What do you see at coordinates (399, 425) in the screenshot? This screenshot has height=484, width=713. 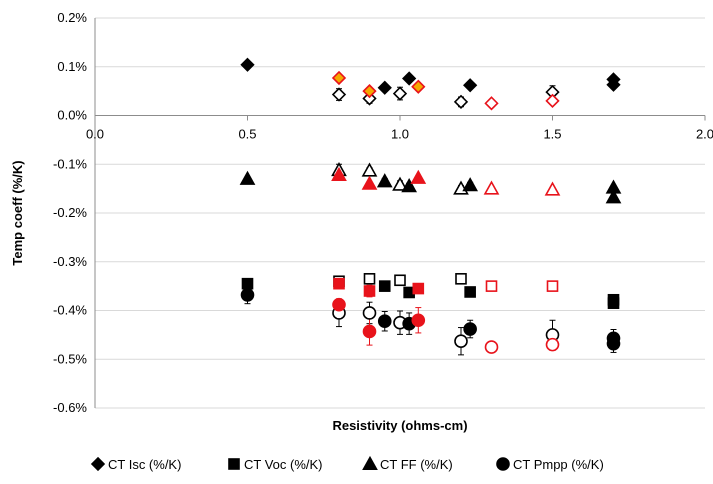 I see `x-axis-title: Resistivity (ohms-cm)` at bounding box center [399, 425].